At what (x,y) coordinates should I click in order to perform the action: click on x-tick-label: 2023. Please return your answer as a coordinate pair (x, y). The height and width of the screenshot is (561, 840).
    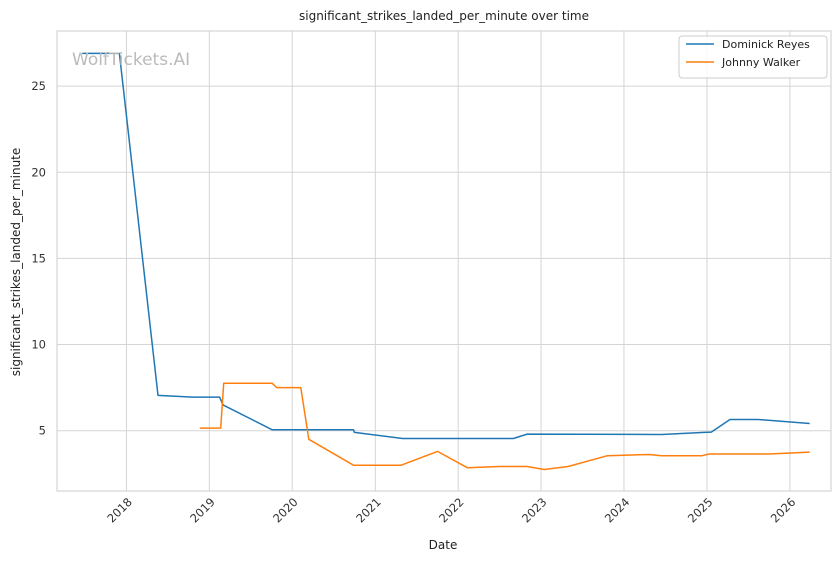
    Looking at the image, I should click on (534, 510).